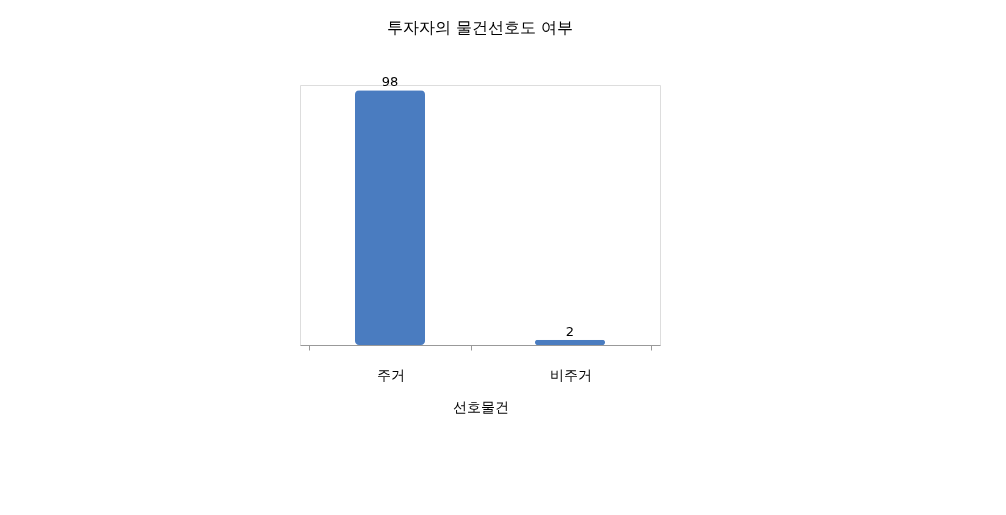 Image resolution: width=1006 pixels, height=515 pixels. What do you see at coordinates (390, 374) in the screenshot?
I see `x-tick-label: 주거` at bounding box center [390, 374].